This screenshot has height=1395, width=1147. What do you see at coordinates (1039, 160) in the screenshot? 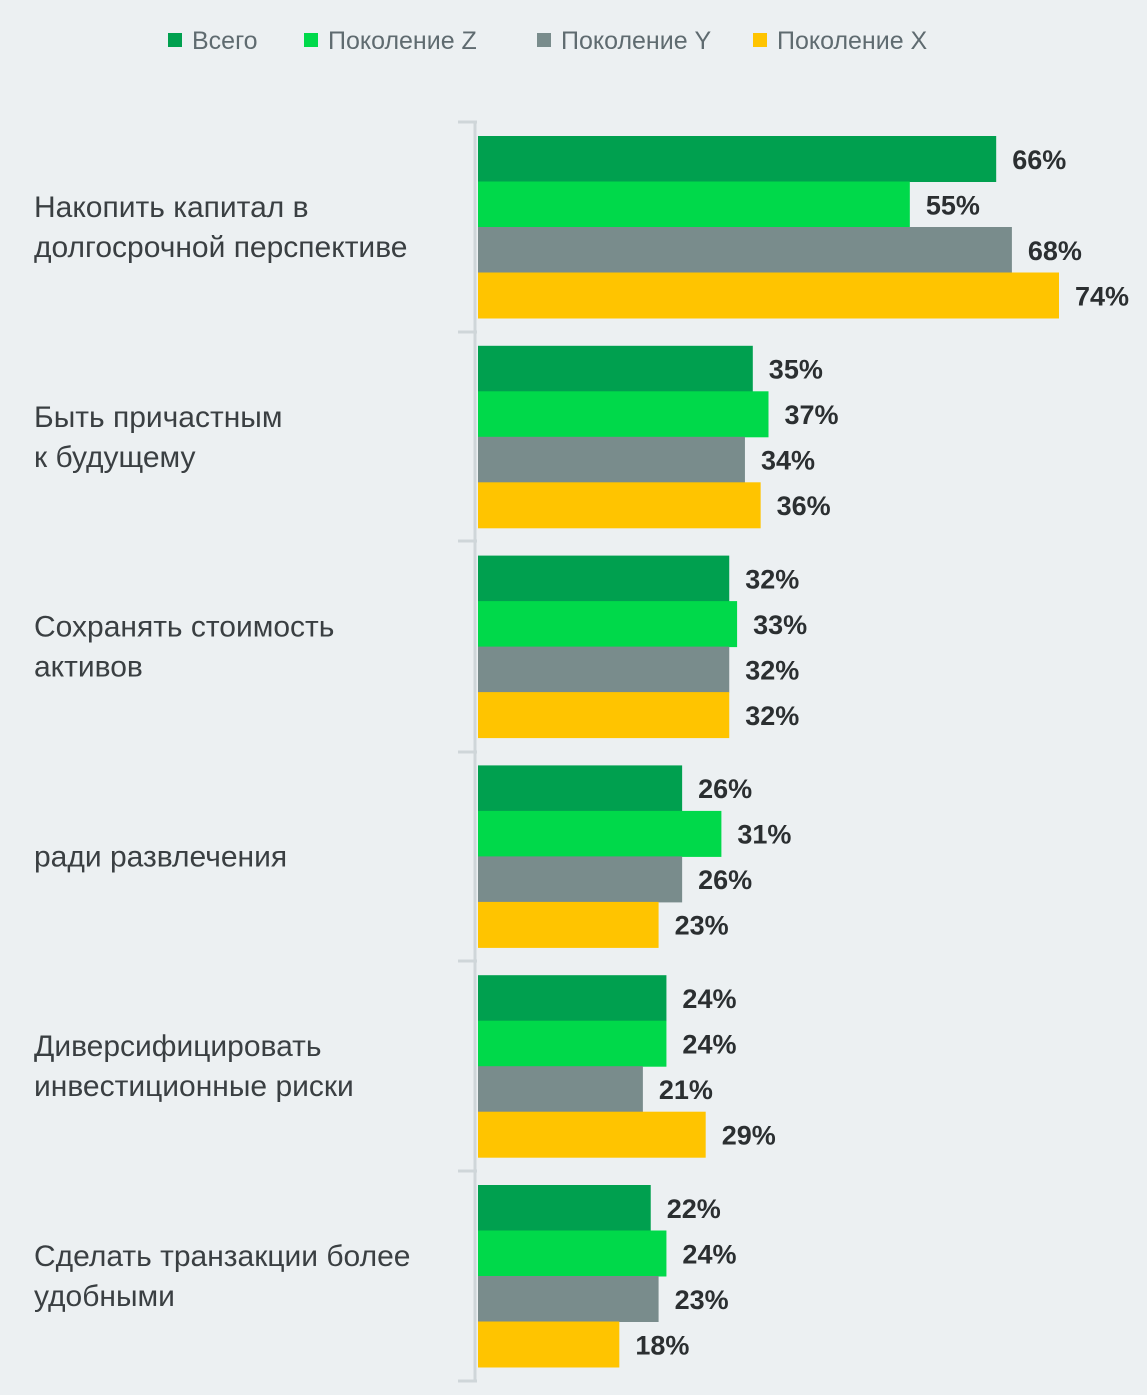
I see `value-label: 66%` at bounding box center [1039, 160].